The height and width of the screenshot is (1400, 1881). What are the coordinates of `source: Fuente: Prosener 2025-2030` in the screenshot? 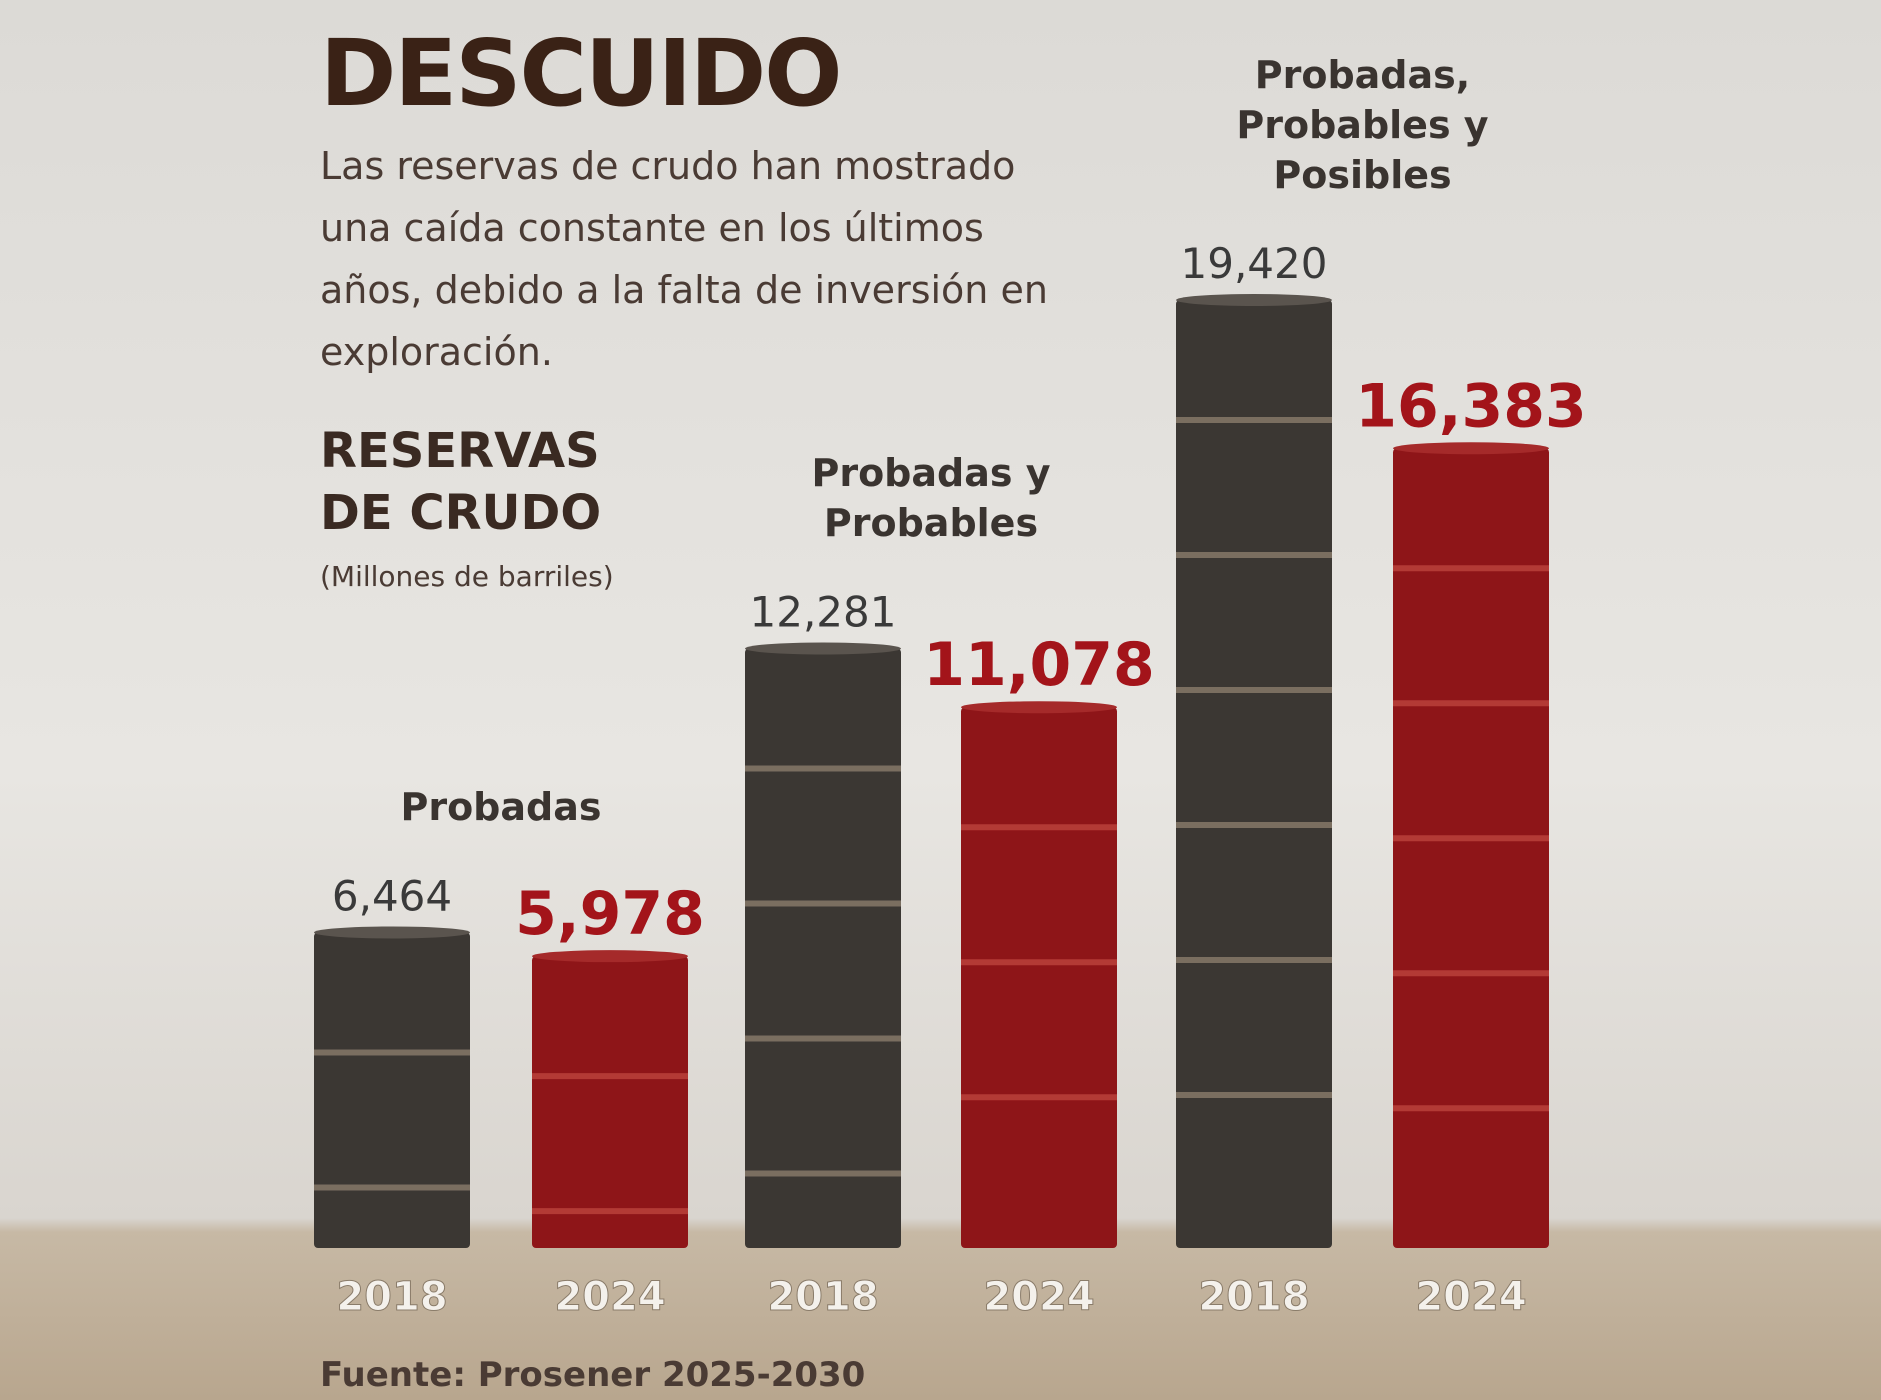 It's located at (593, 1375).